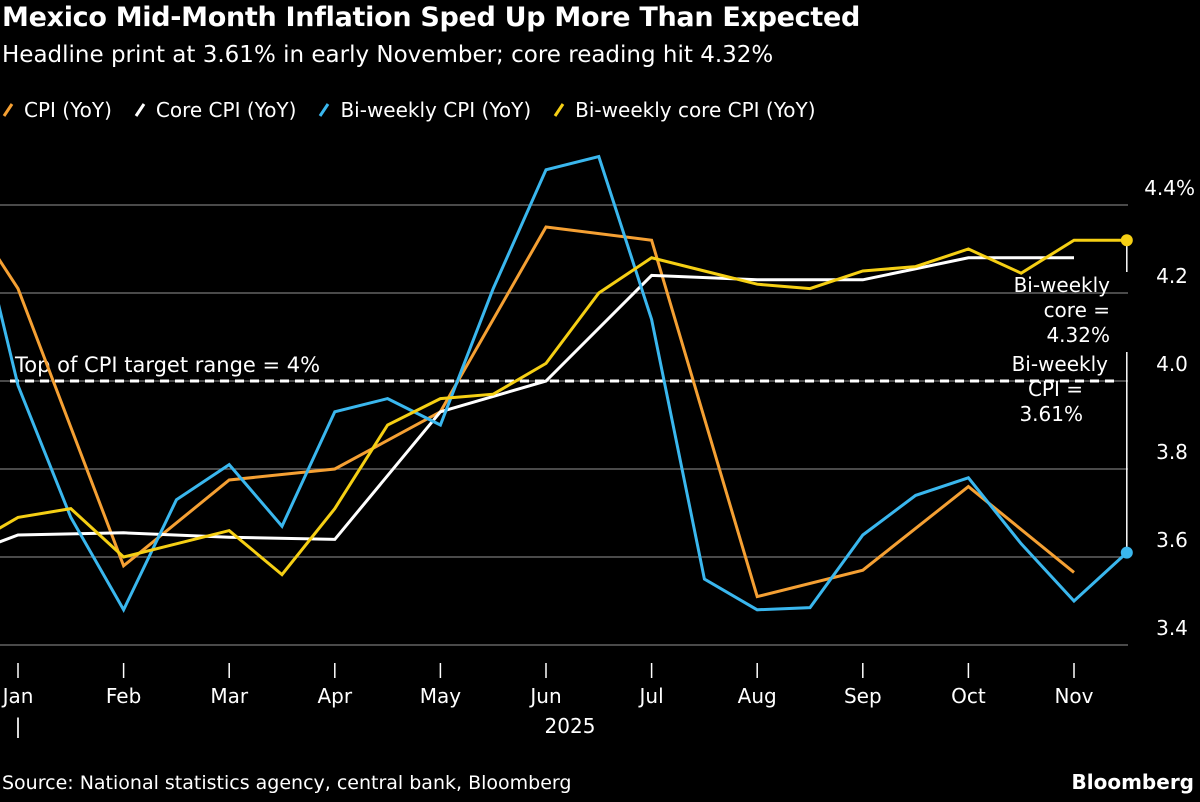 This screenshot has height=802, width=1200. What do you see at coordinates (167, 365) in the screenshot?
I see `target-range-label: Top of CPI target range = 4%` at bounding box center [167, 365].